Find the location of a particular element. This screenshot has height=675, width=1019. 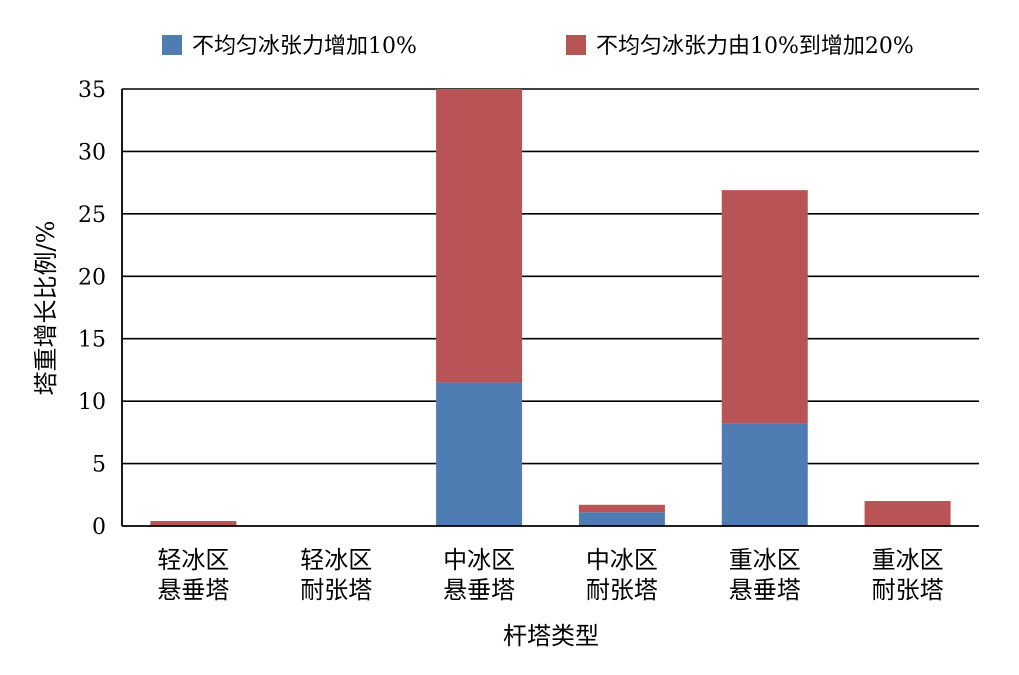

y-tick-label: 20 is located at coordinates (92, 277).